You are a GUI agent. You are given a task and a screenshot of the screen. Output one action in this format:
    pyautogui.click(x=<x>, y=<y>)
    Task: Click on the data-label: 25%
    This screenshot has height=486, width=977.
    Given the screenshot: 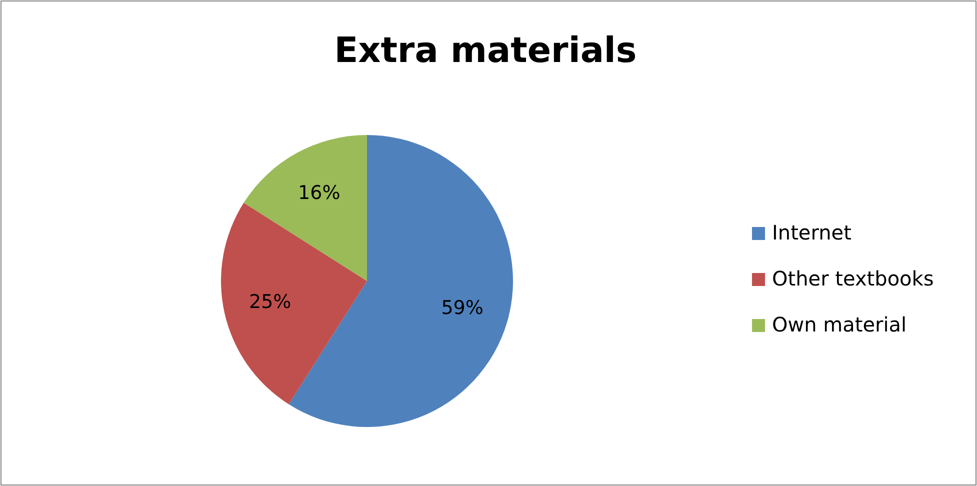 What is the action you would take?
    pyautogui.click(x=270, y=301)
    